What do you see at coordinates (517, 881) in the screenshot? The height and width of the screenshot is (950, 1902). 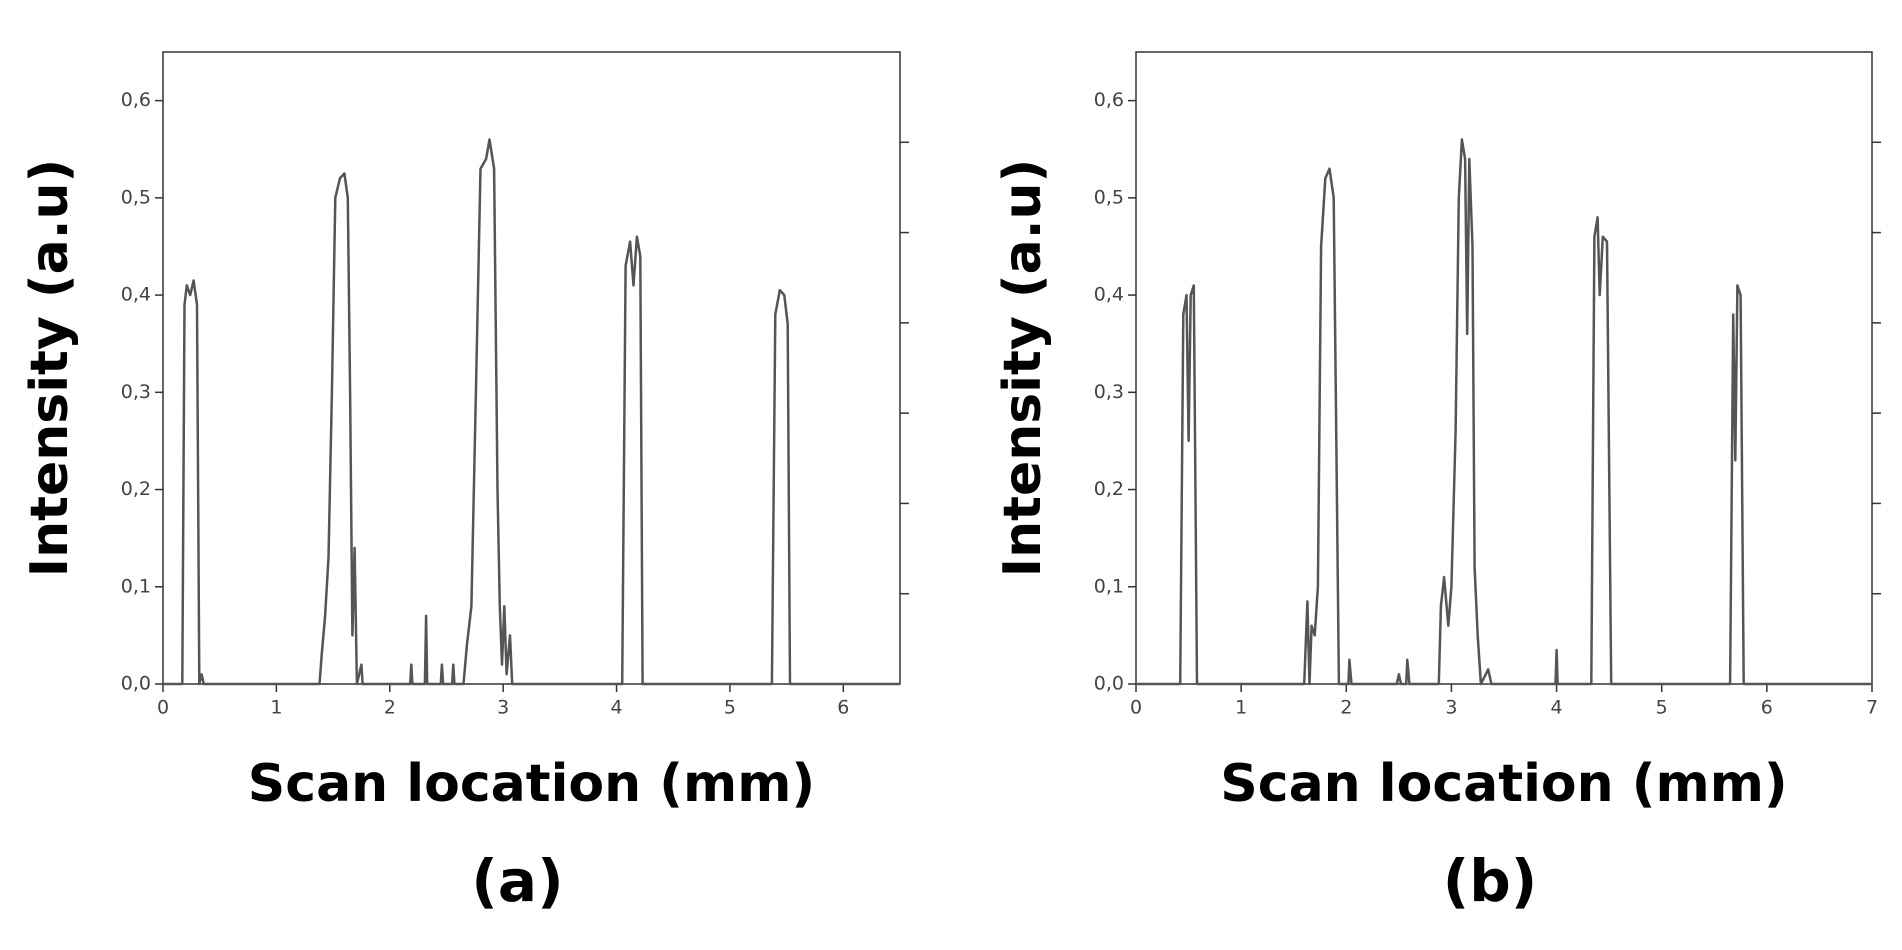 I see `panel-caption: (a)` at bounding box center [517, 881].